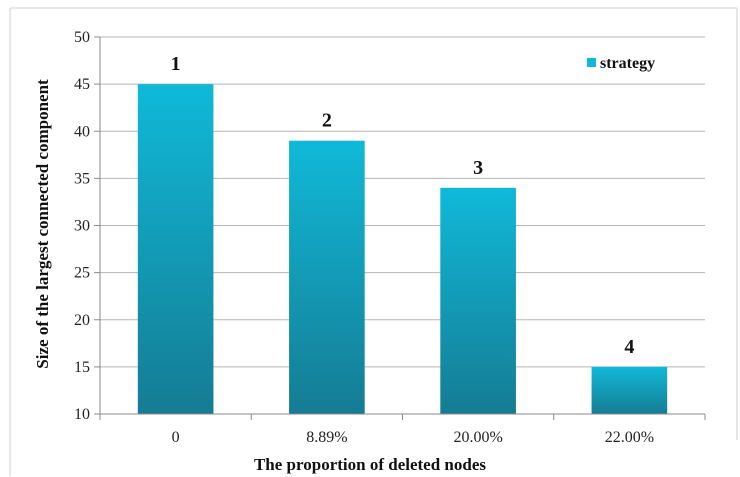  What do you see at coordinates (82, 414) in the screenshot?
I see `y-tick-label: 10` at bounding box center [82, 414].